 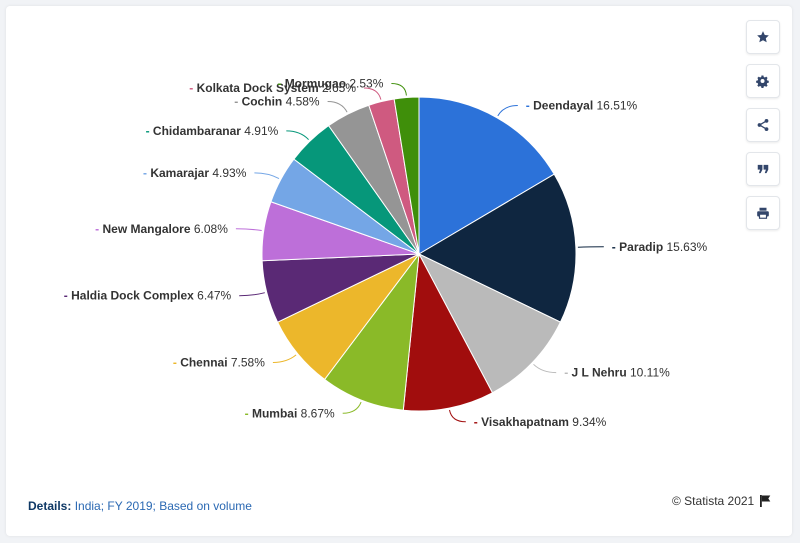 I want to click on label-category: Visakhapatnam, so click(x=525, y=422).